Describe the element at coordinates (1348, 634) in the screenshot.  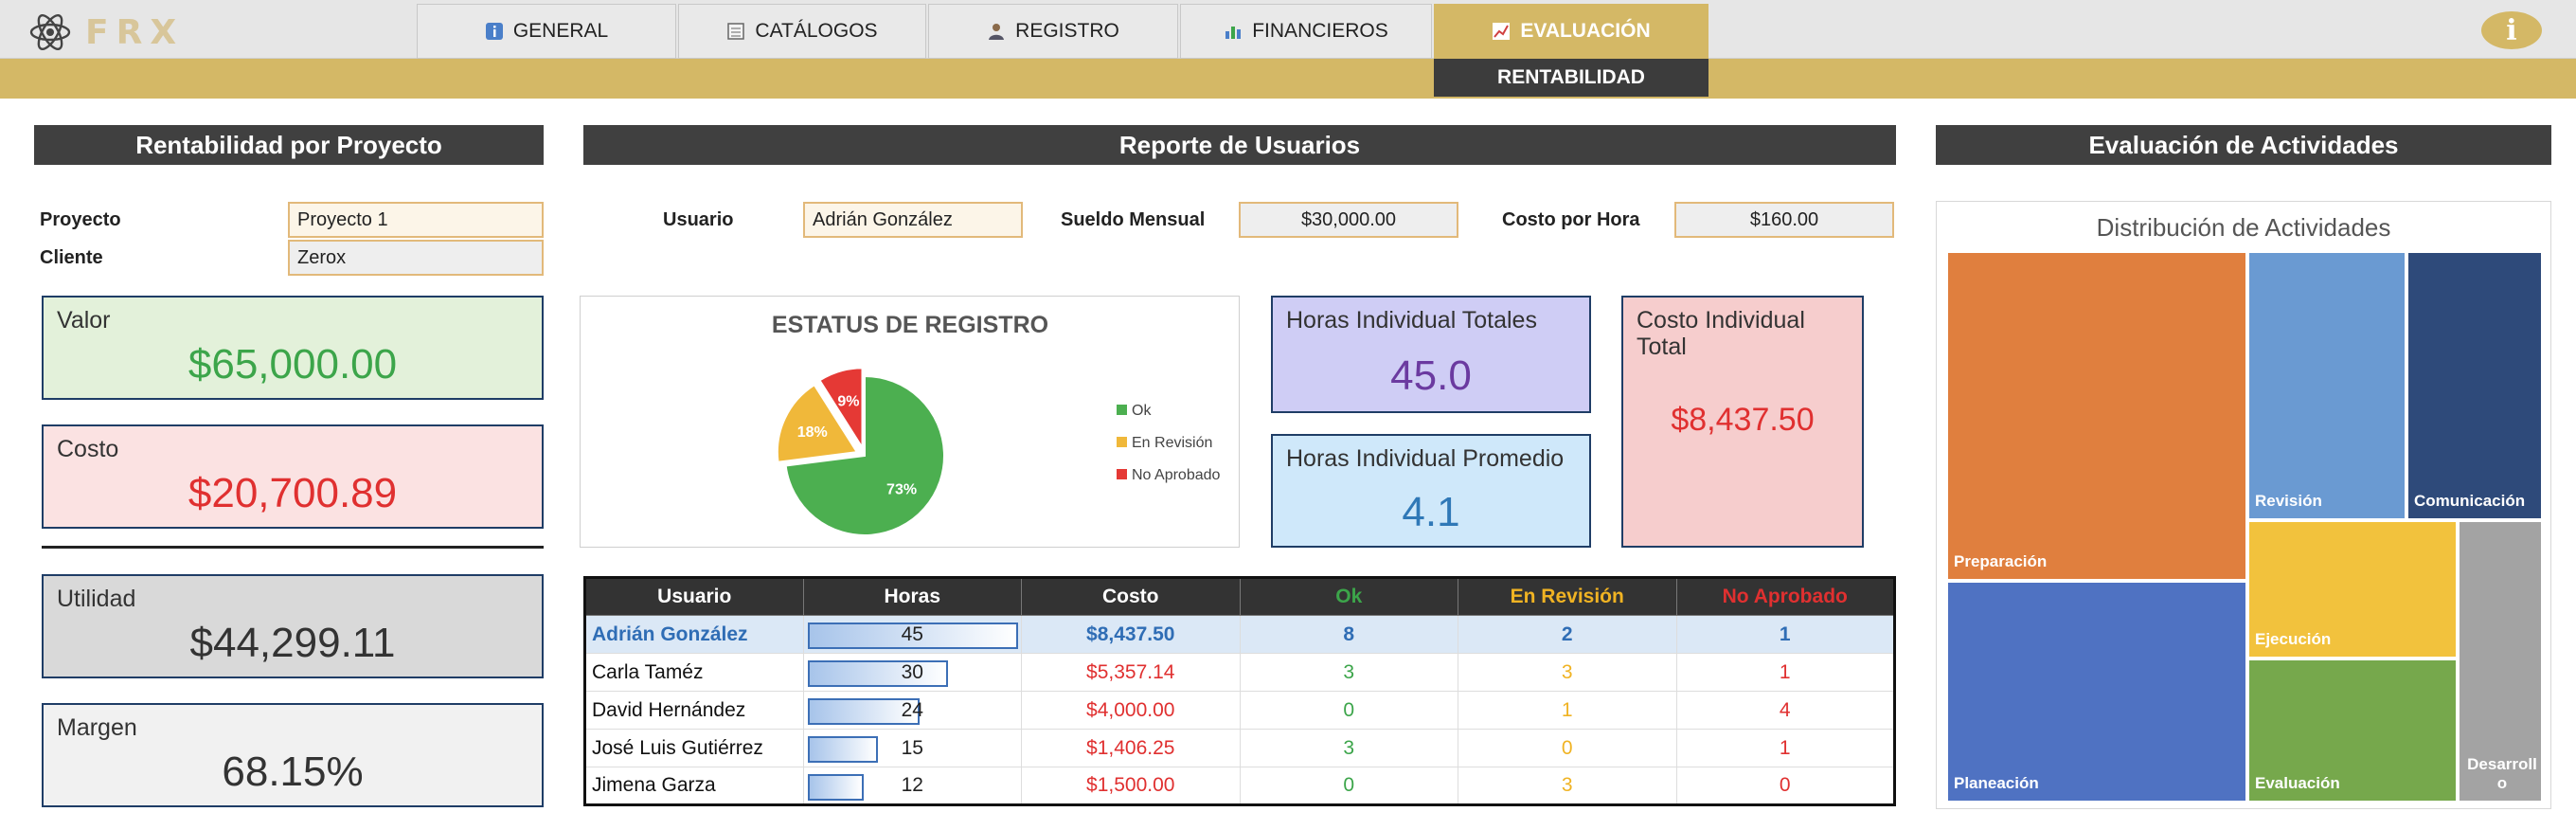
I see `cell-ok: 8` at that location.